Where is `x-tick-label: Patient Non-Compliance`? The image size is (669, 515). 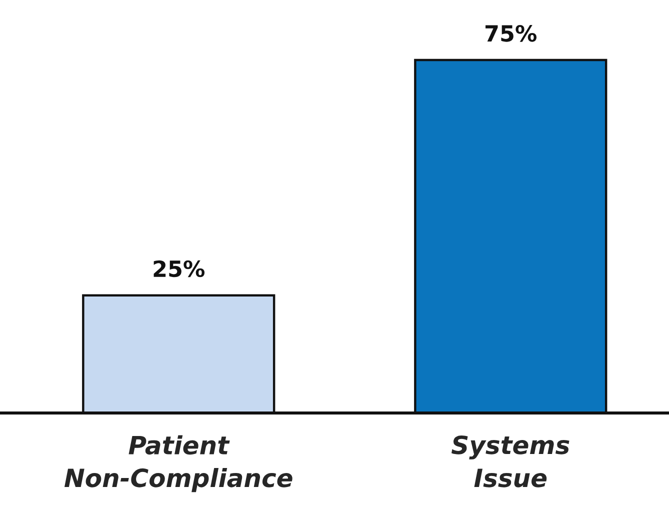 x-tick-label: Patient Non-Compliance is located at coordinates (178, 463).